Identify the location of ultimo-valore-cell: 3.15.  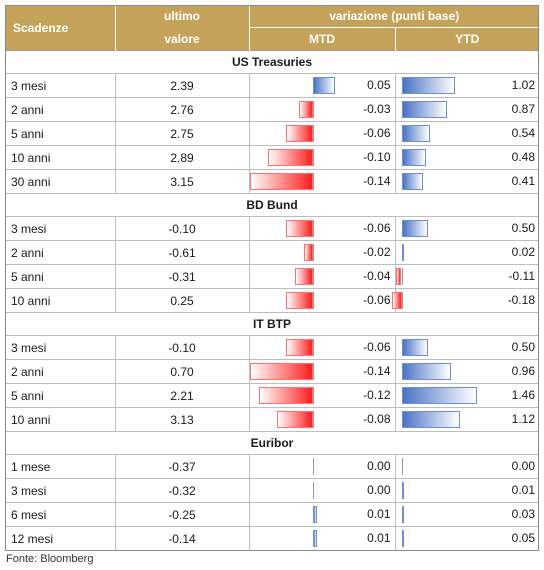
(182, 181).